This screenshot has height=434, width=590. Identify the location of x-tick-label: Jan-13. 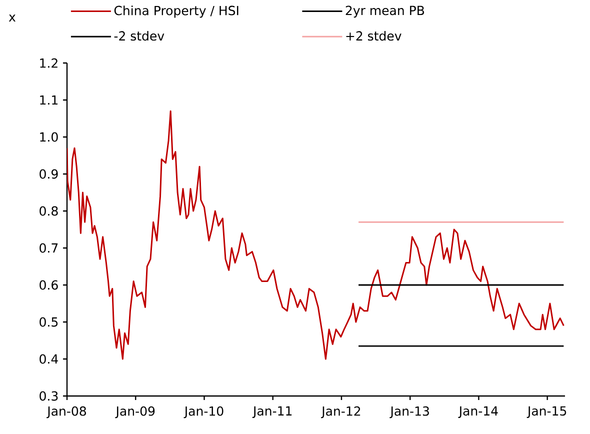
(409, 412).